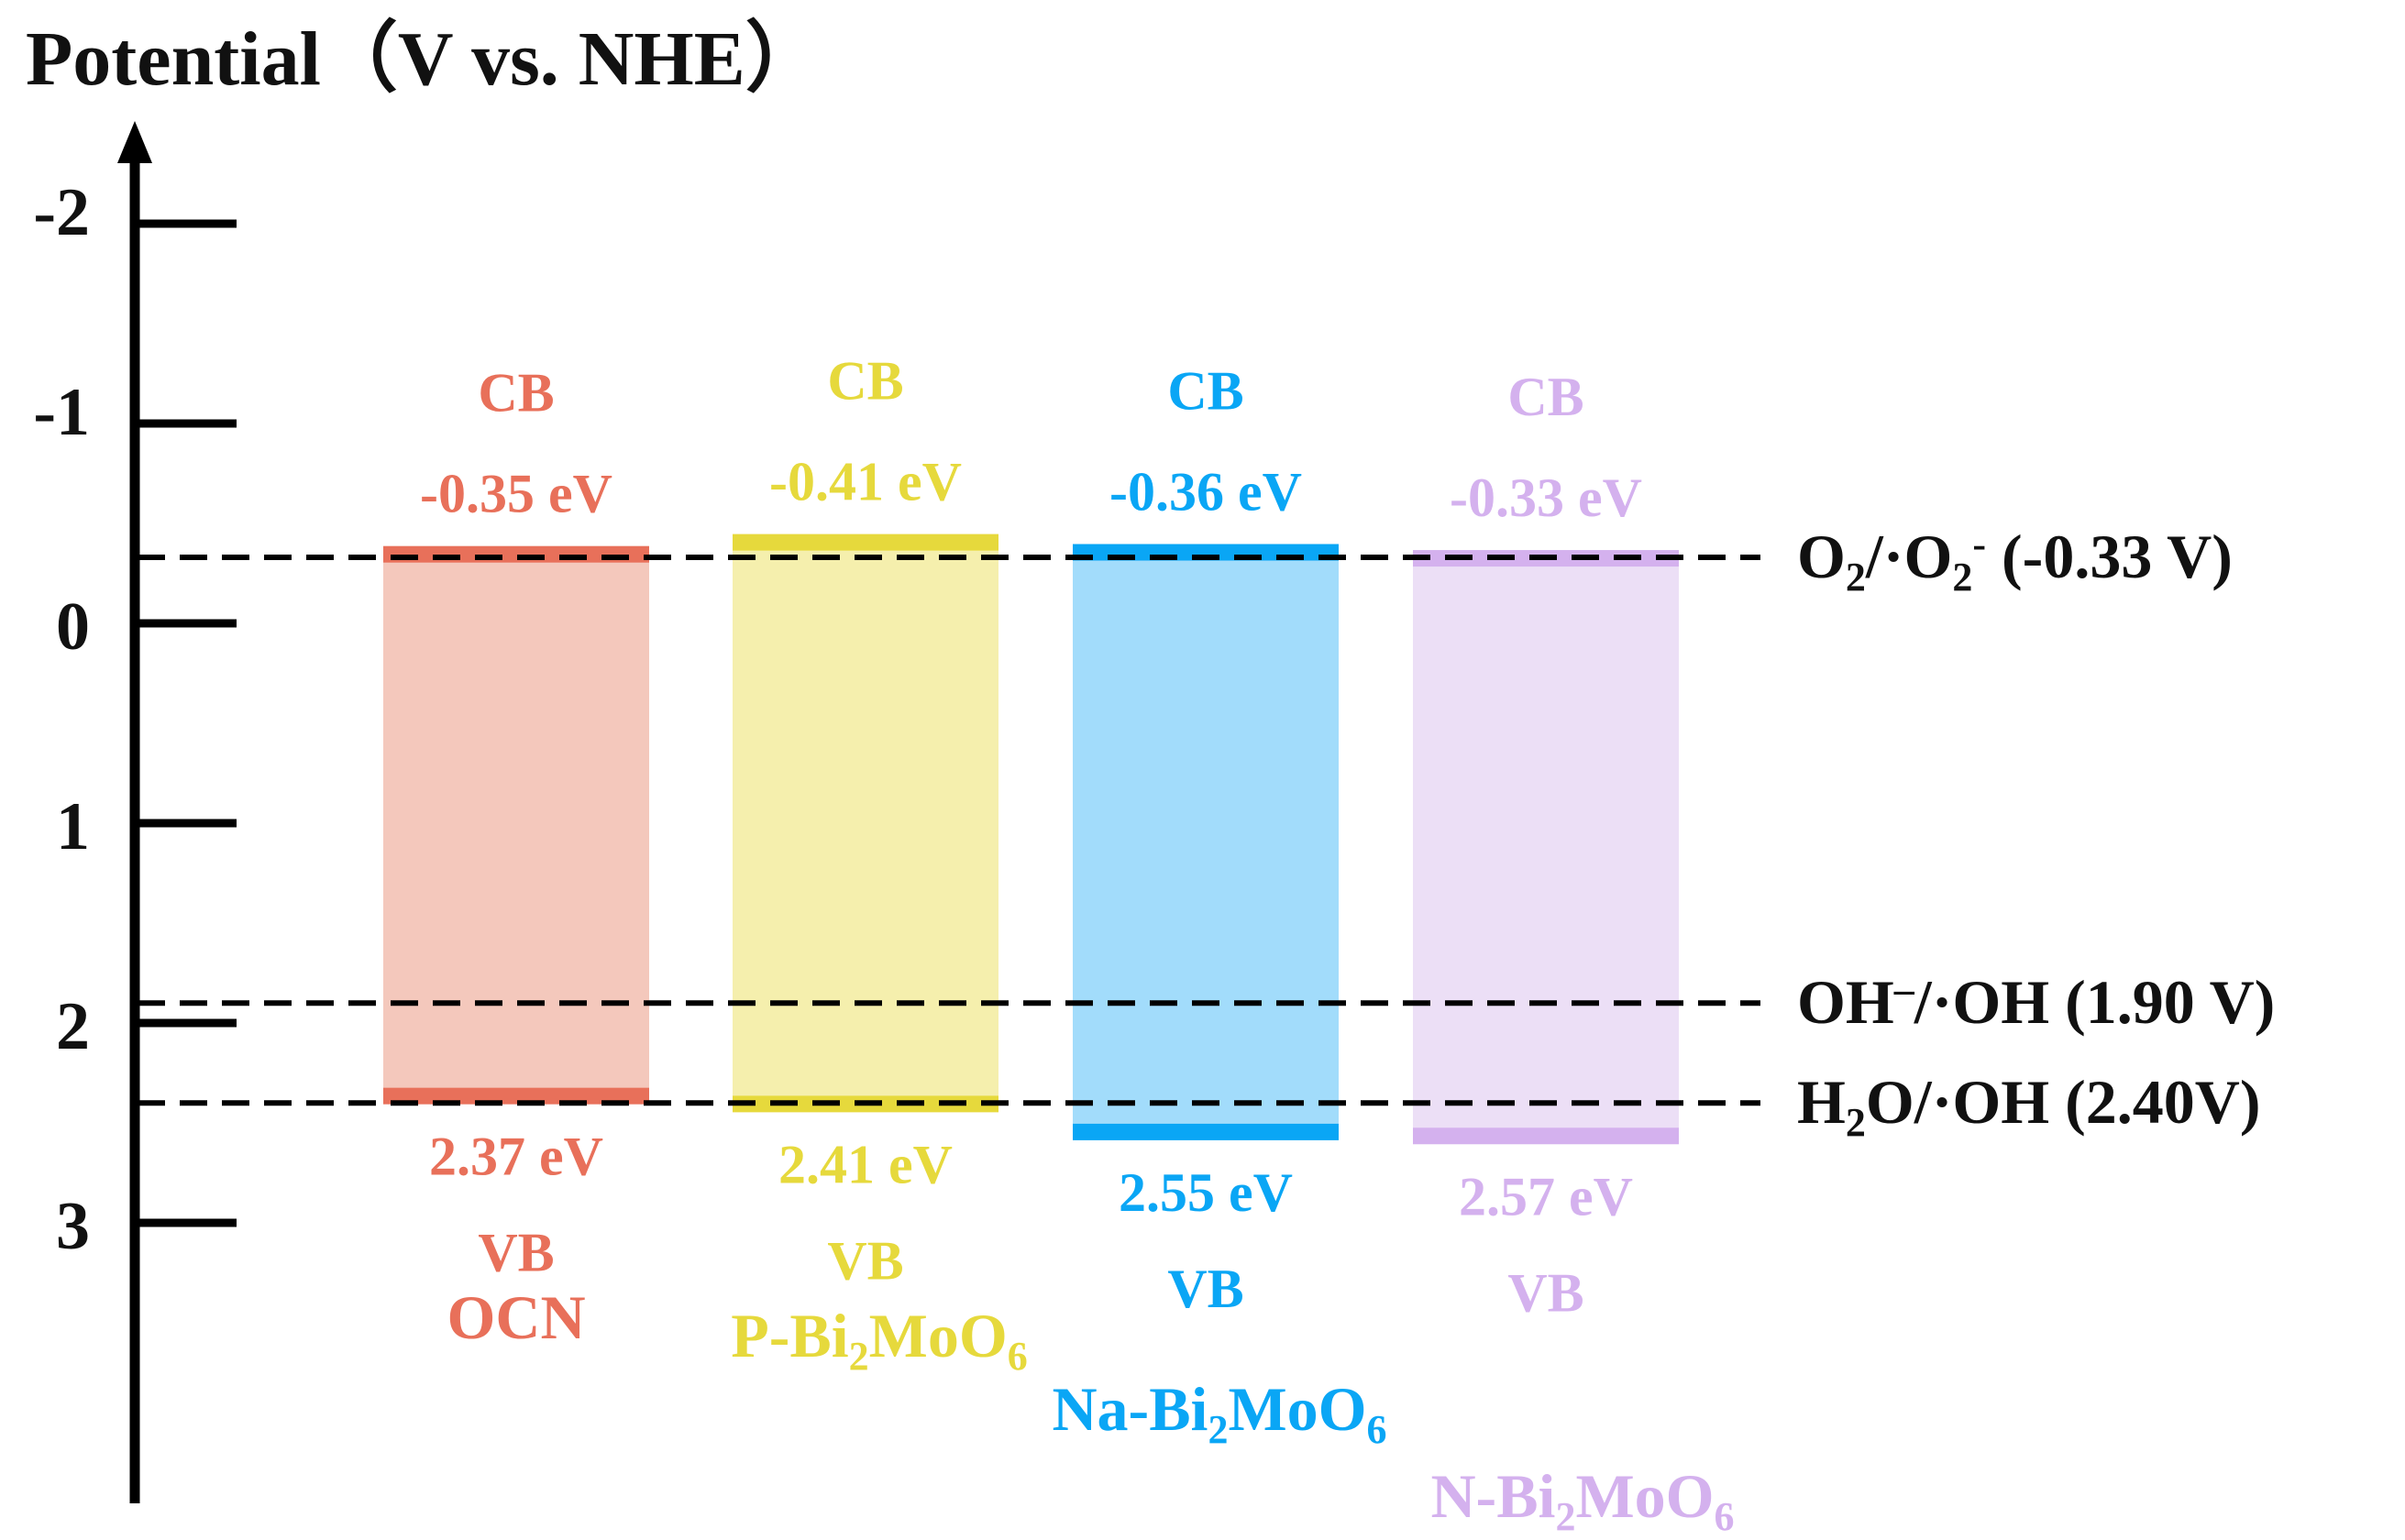 This screenshot has height=1540, width=2405. Describe the element at coordinates (1546, 1196) in the screenshot. I see `vb-value-label: 2.57 eV` at that location.